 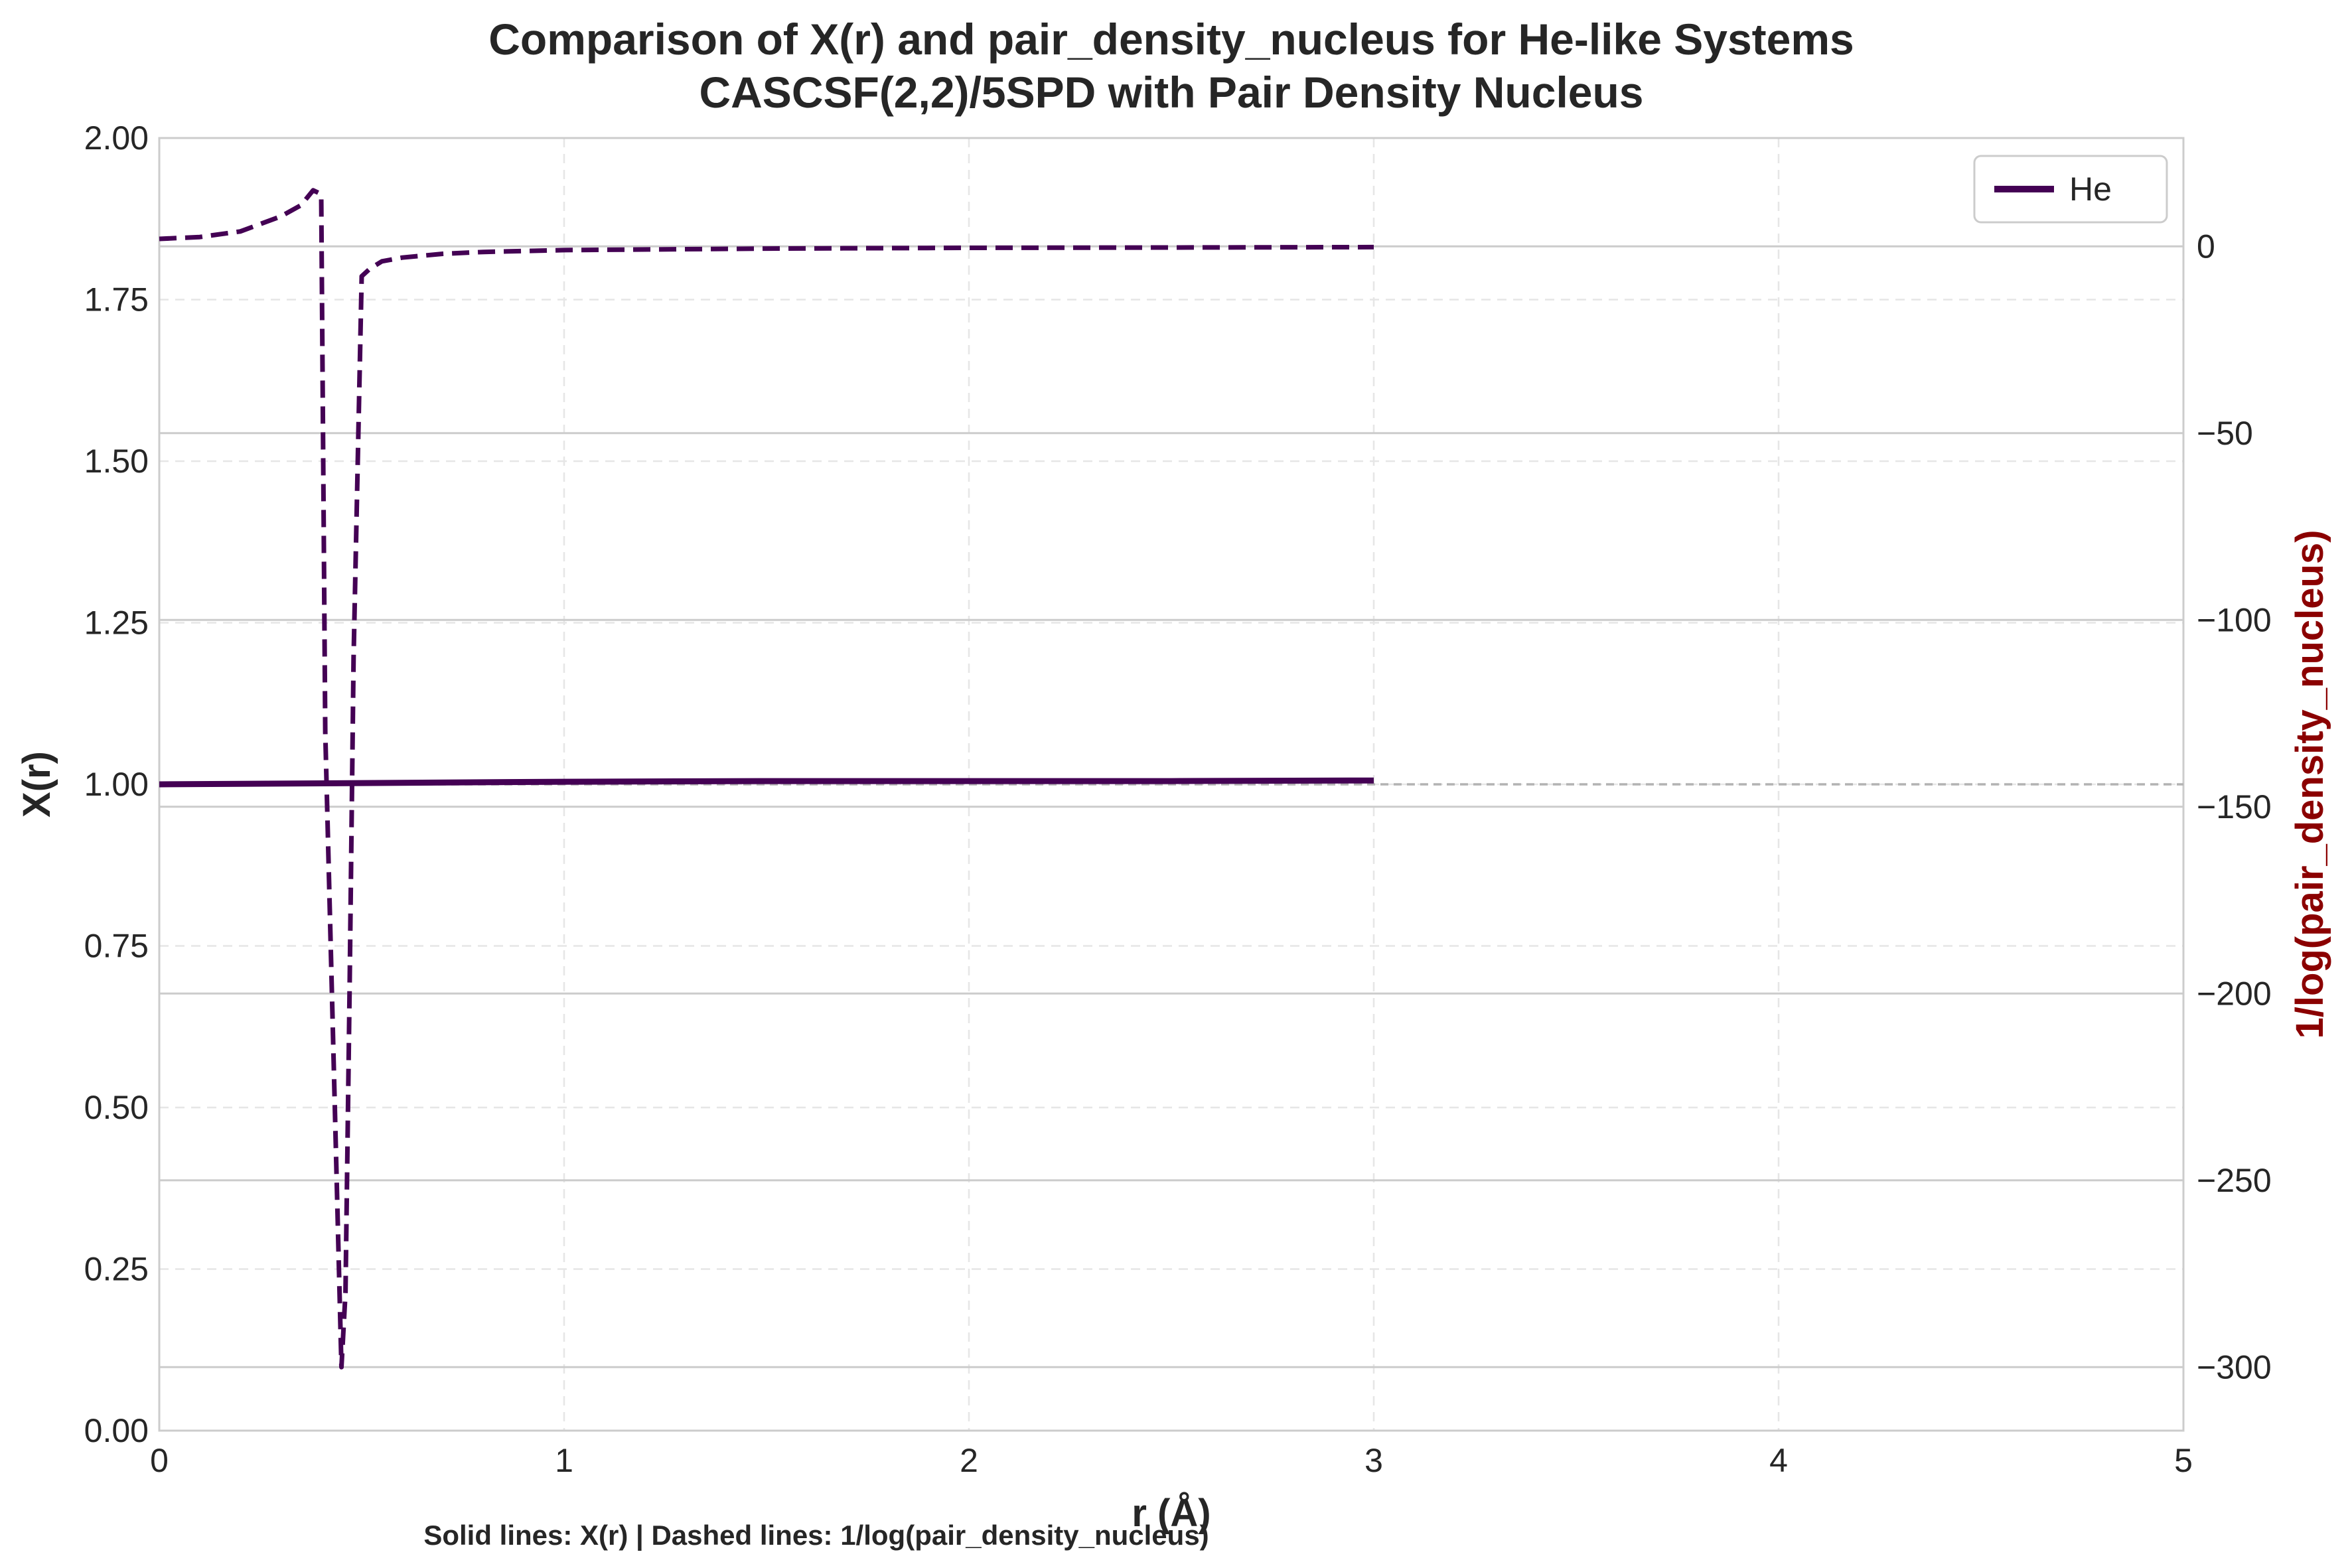 I want to click on y-tick-label: 1.00, so click(x=116, y=784).